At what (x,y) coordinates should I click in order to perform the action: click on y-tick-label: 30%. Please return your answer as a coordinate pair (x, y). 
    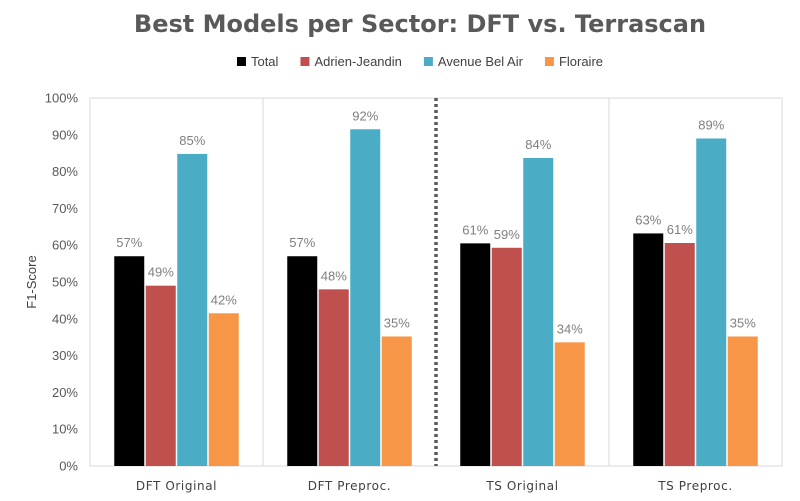
    Looking at the image, I should click on (65, 355).